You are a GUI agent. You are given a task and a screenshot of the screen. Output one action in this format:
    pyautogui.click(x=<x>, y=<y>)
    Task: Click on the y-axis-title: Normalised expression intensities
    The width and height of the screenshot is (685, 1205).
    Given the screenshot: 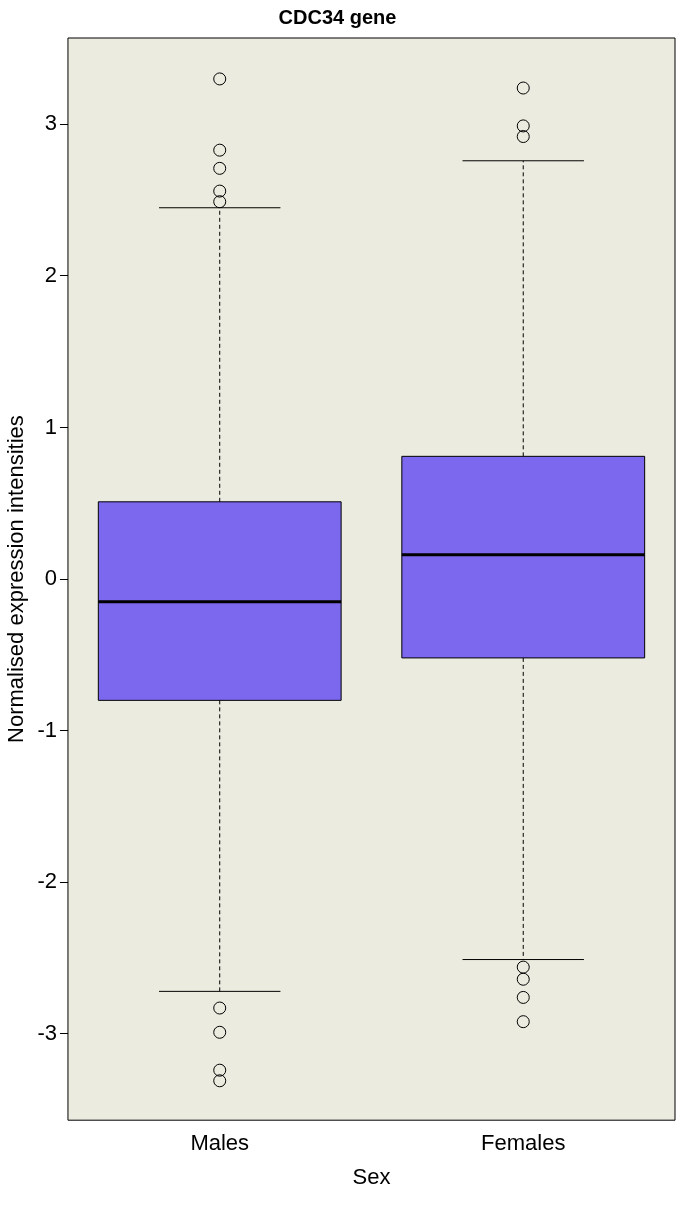 What is the action you would take?
    pyautogui.click(x=16, y=579)
    